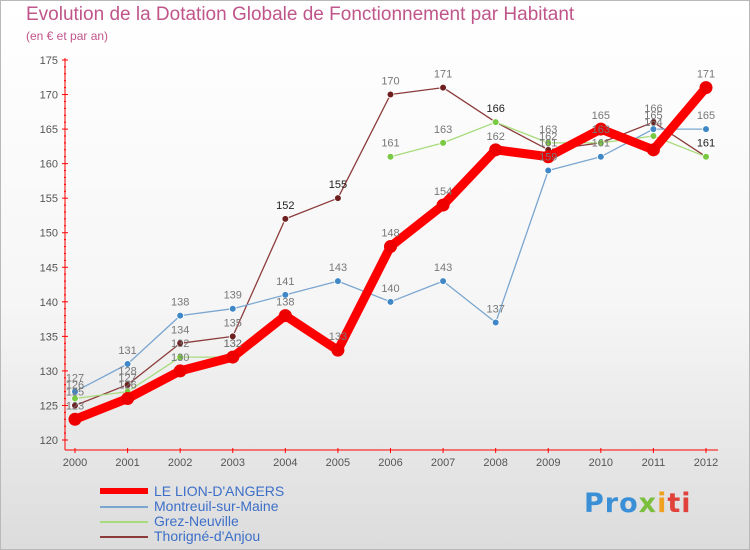  I want to click on data-label-2003-14: 132, so click(233, 344).